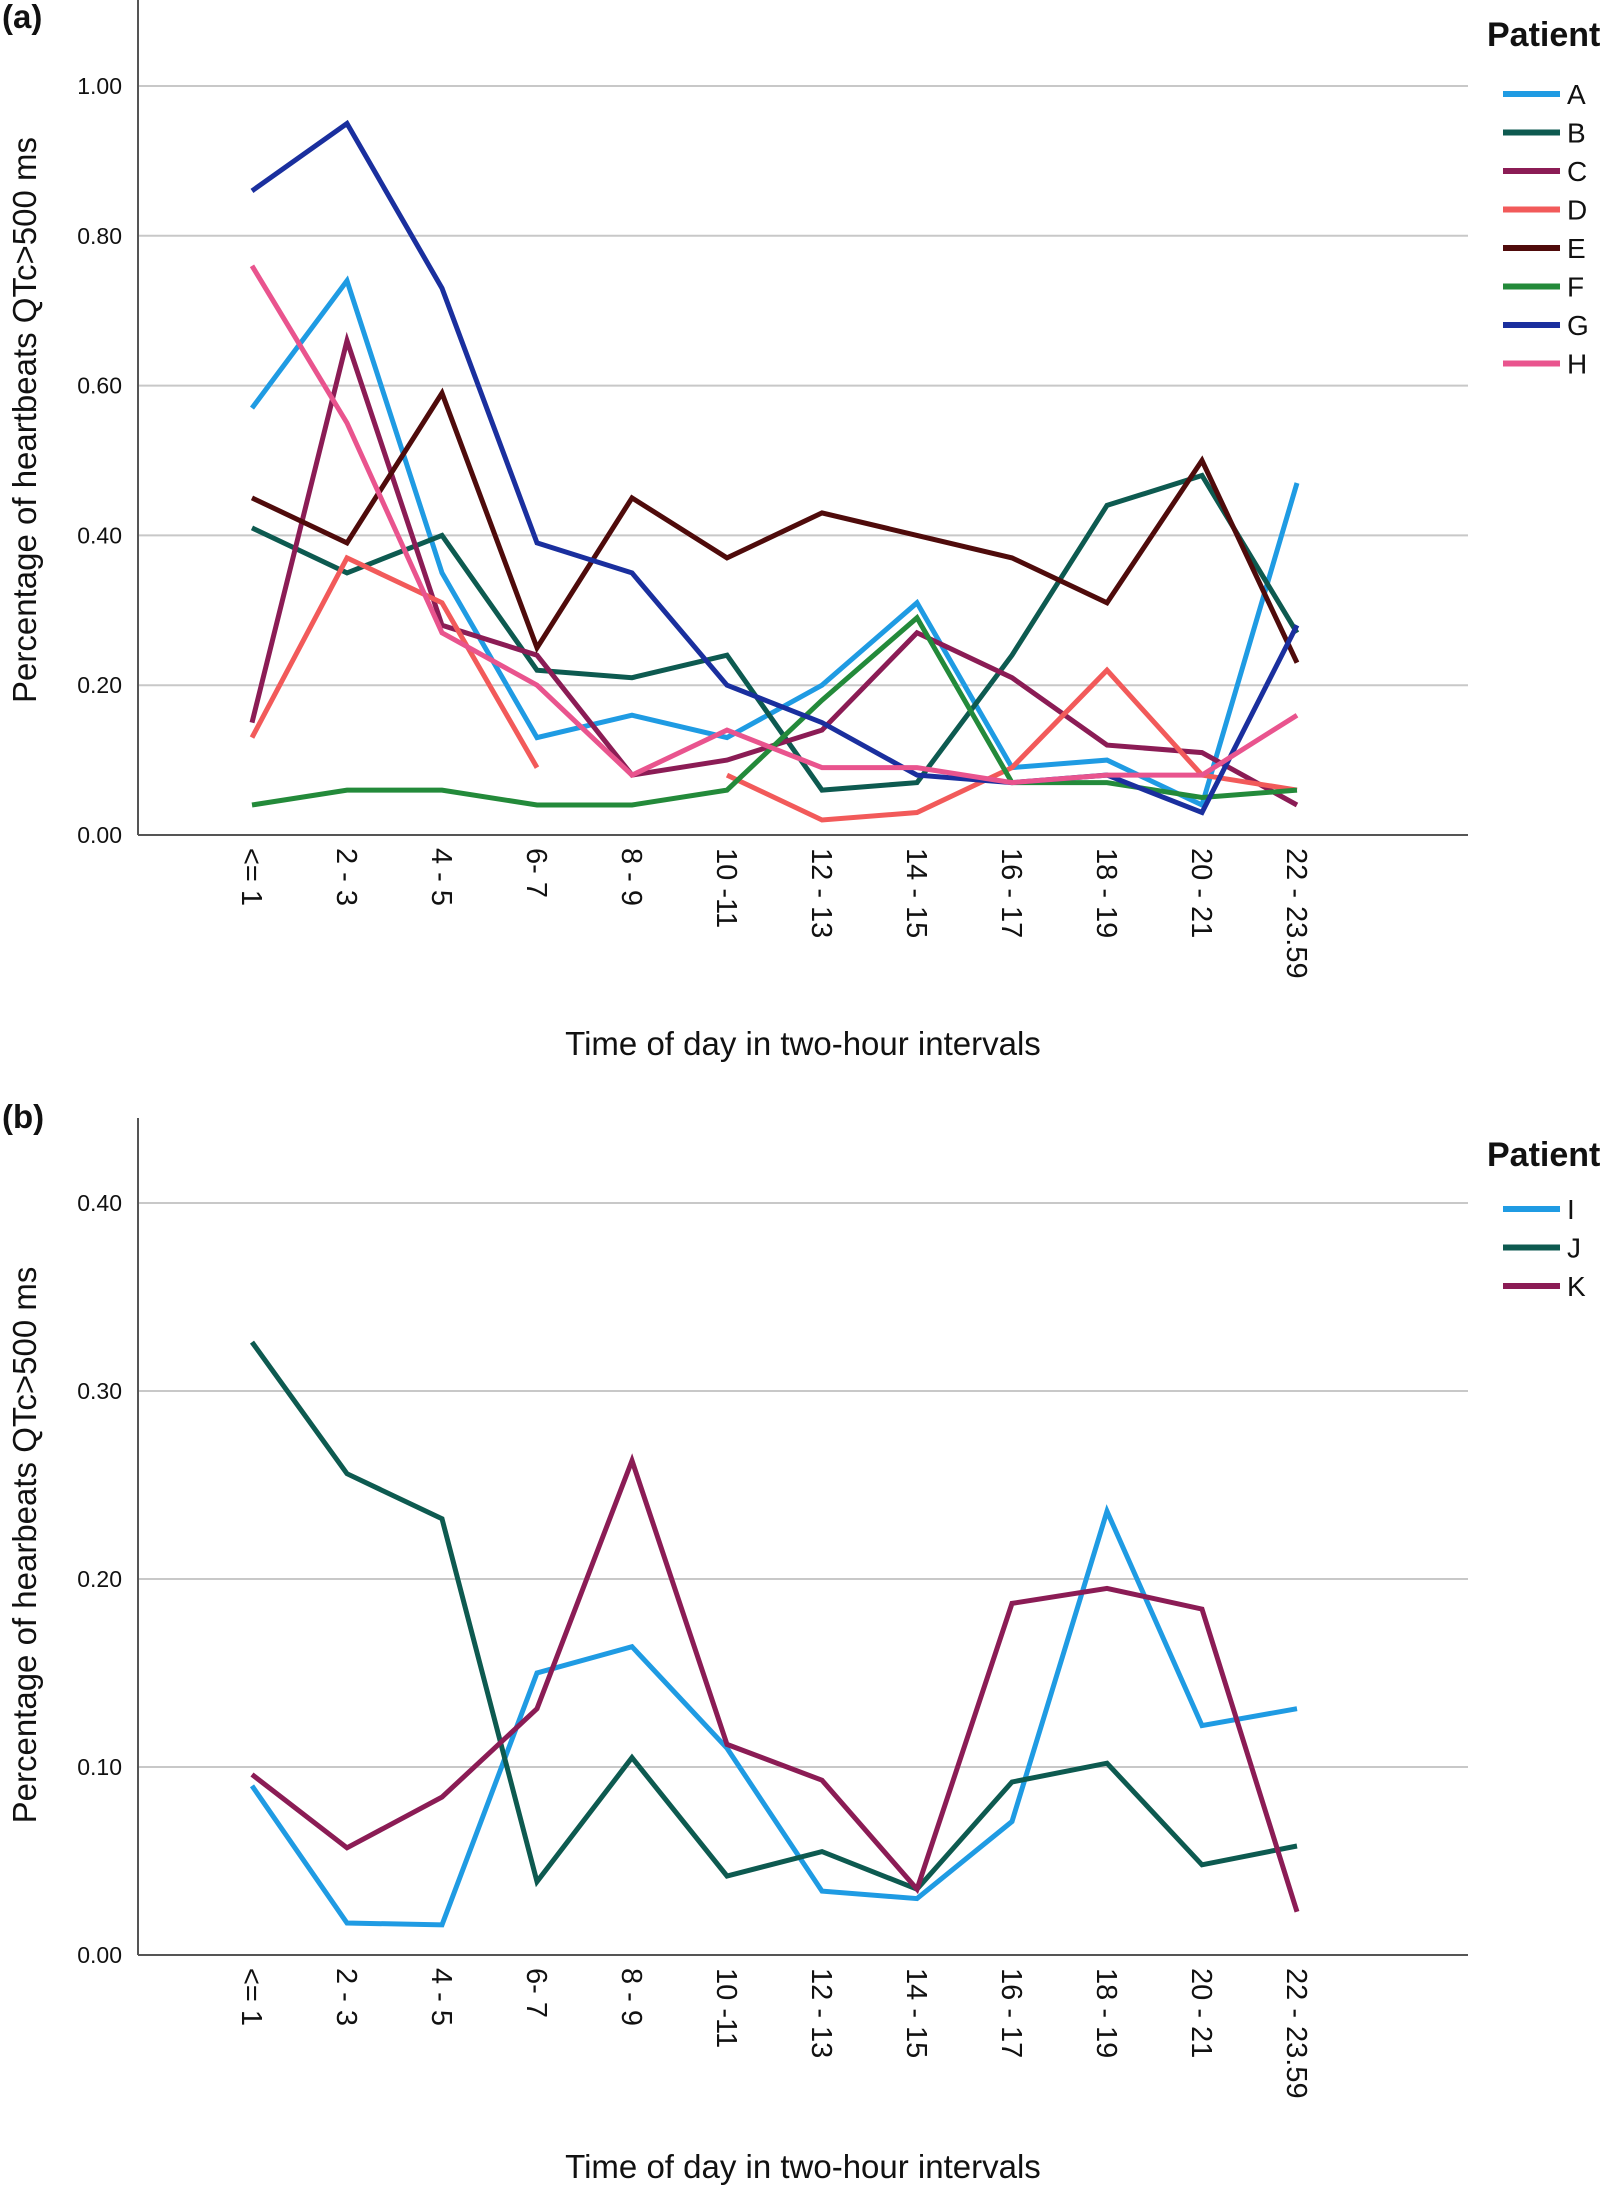 The width and height of the screenshot is (1615, 2187). What do you see at coordinates (1577, 364) in the screenshot?
I see `legend-label-h: H` at bounding box center [1577, 364].